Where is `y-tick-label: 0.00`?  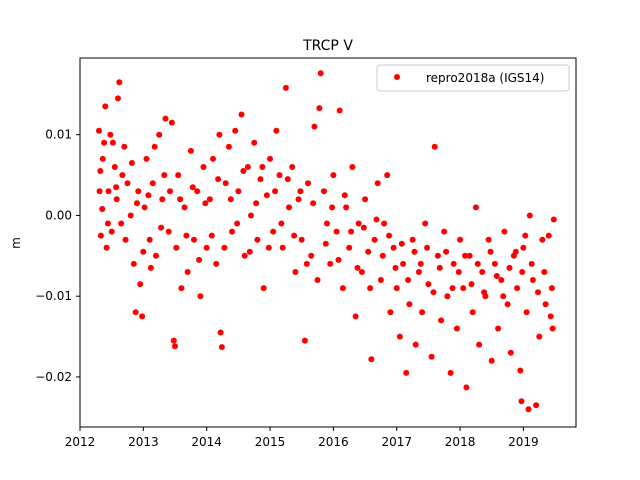
y-tick-label: 0.00 is located at coordinates (58, 215).